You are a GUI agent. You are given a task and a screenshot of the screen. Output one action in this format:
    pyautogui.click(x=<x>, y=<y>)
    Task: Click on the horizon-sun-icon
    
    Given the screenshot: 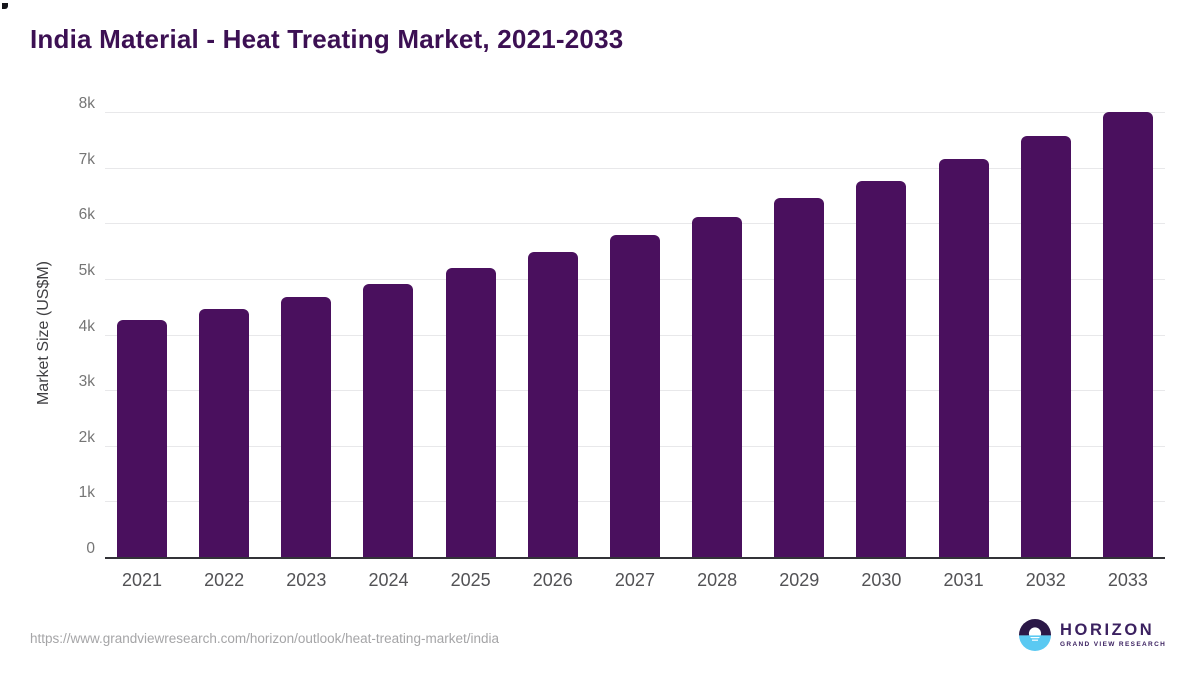 What is the action you would take?
    pyautogui.click(x=1035, y=635)
    